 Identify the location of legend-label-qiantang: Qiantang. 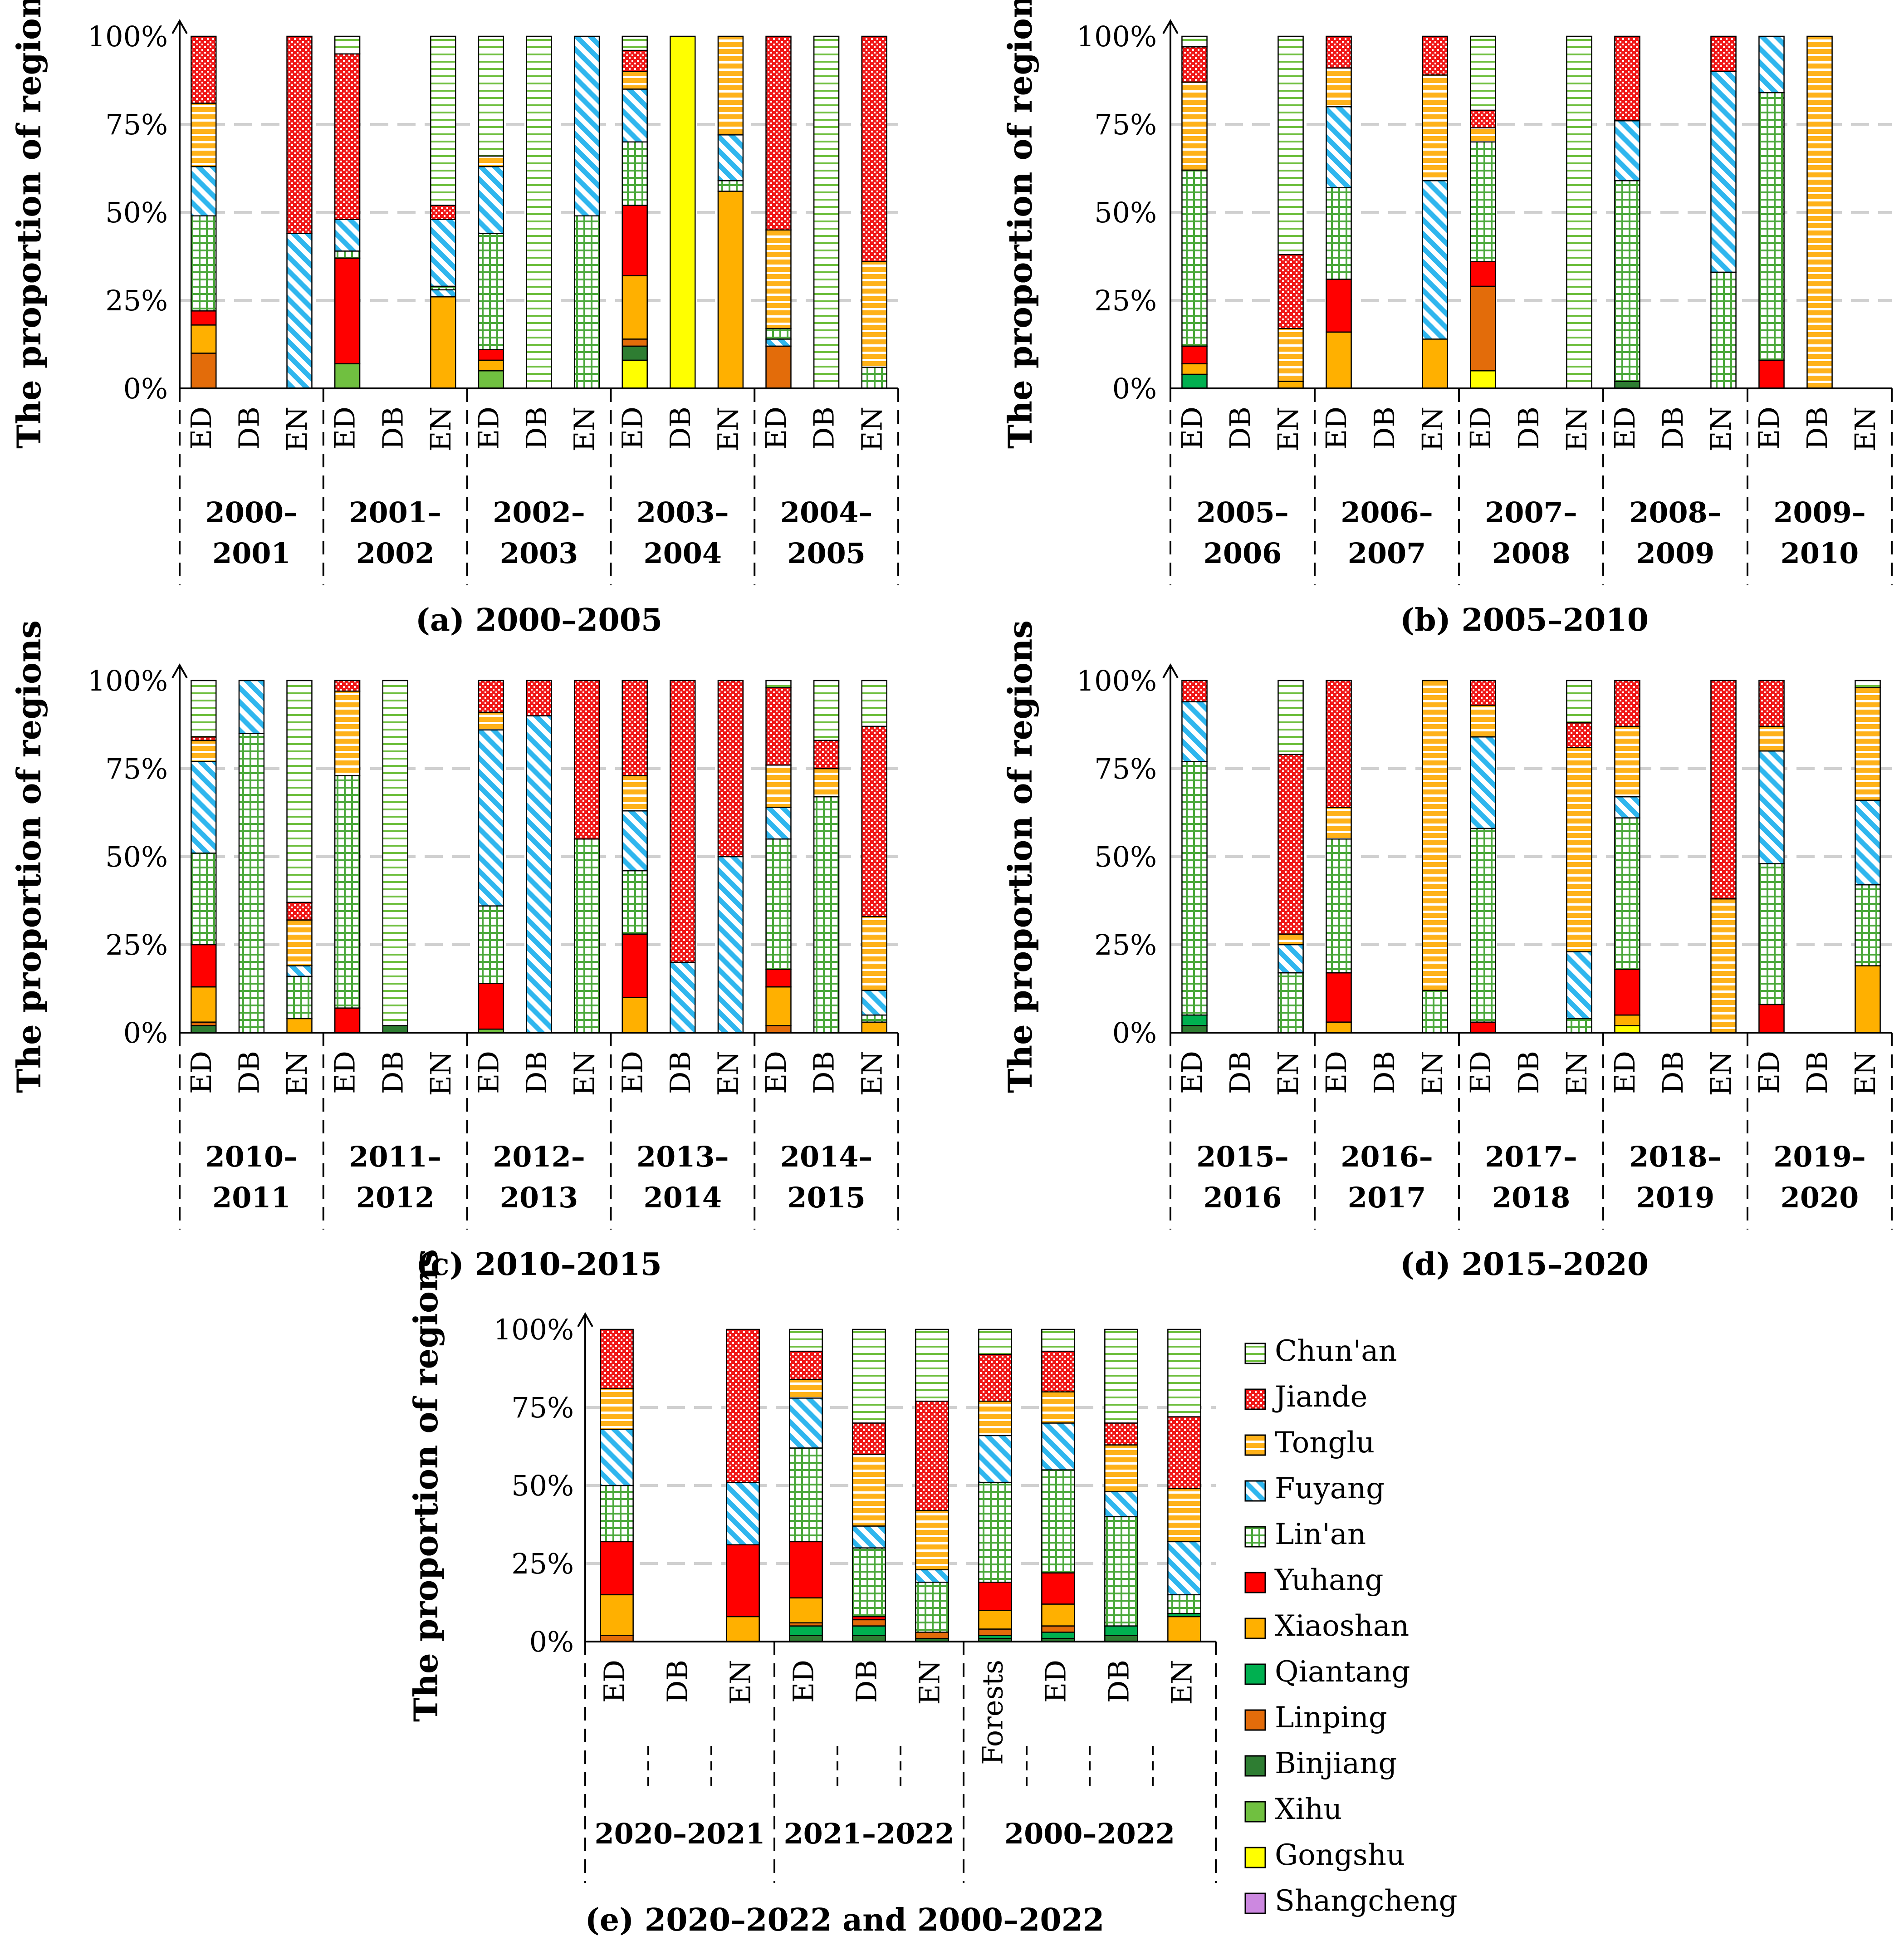
(1342, 1672).